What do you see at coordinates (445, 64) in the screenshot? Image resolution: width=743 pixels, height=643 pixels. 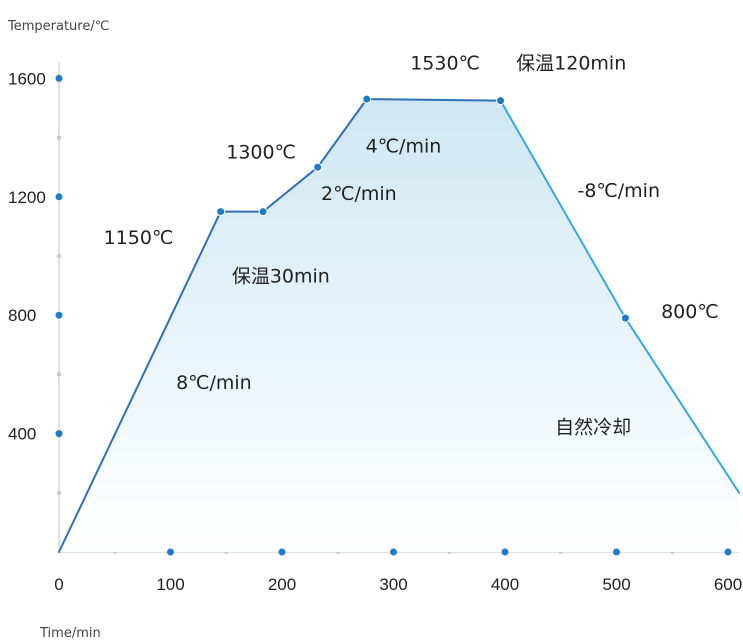 I see `annotation-t1530: 1530℃` at bounding box center [445, 64].